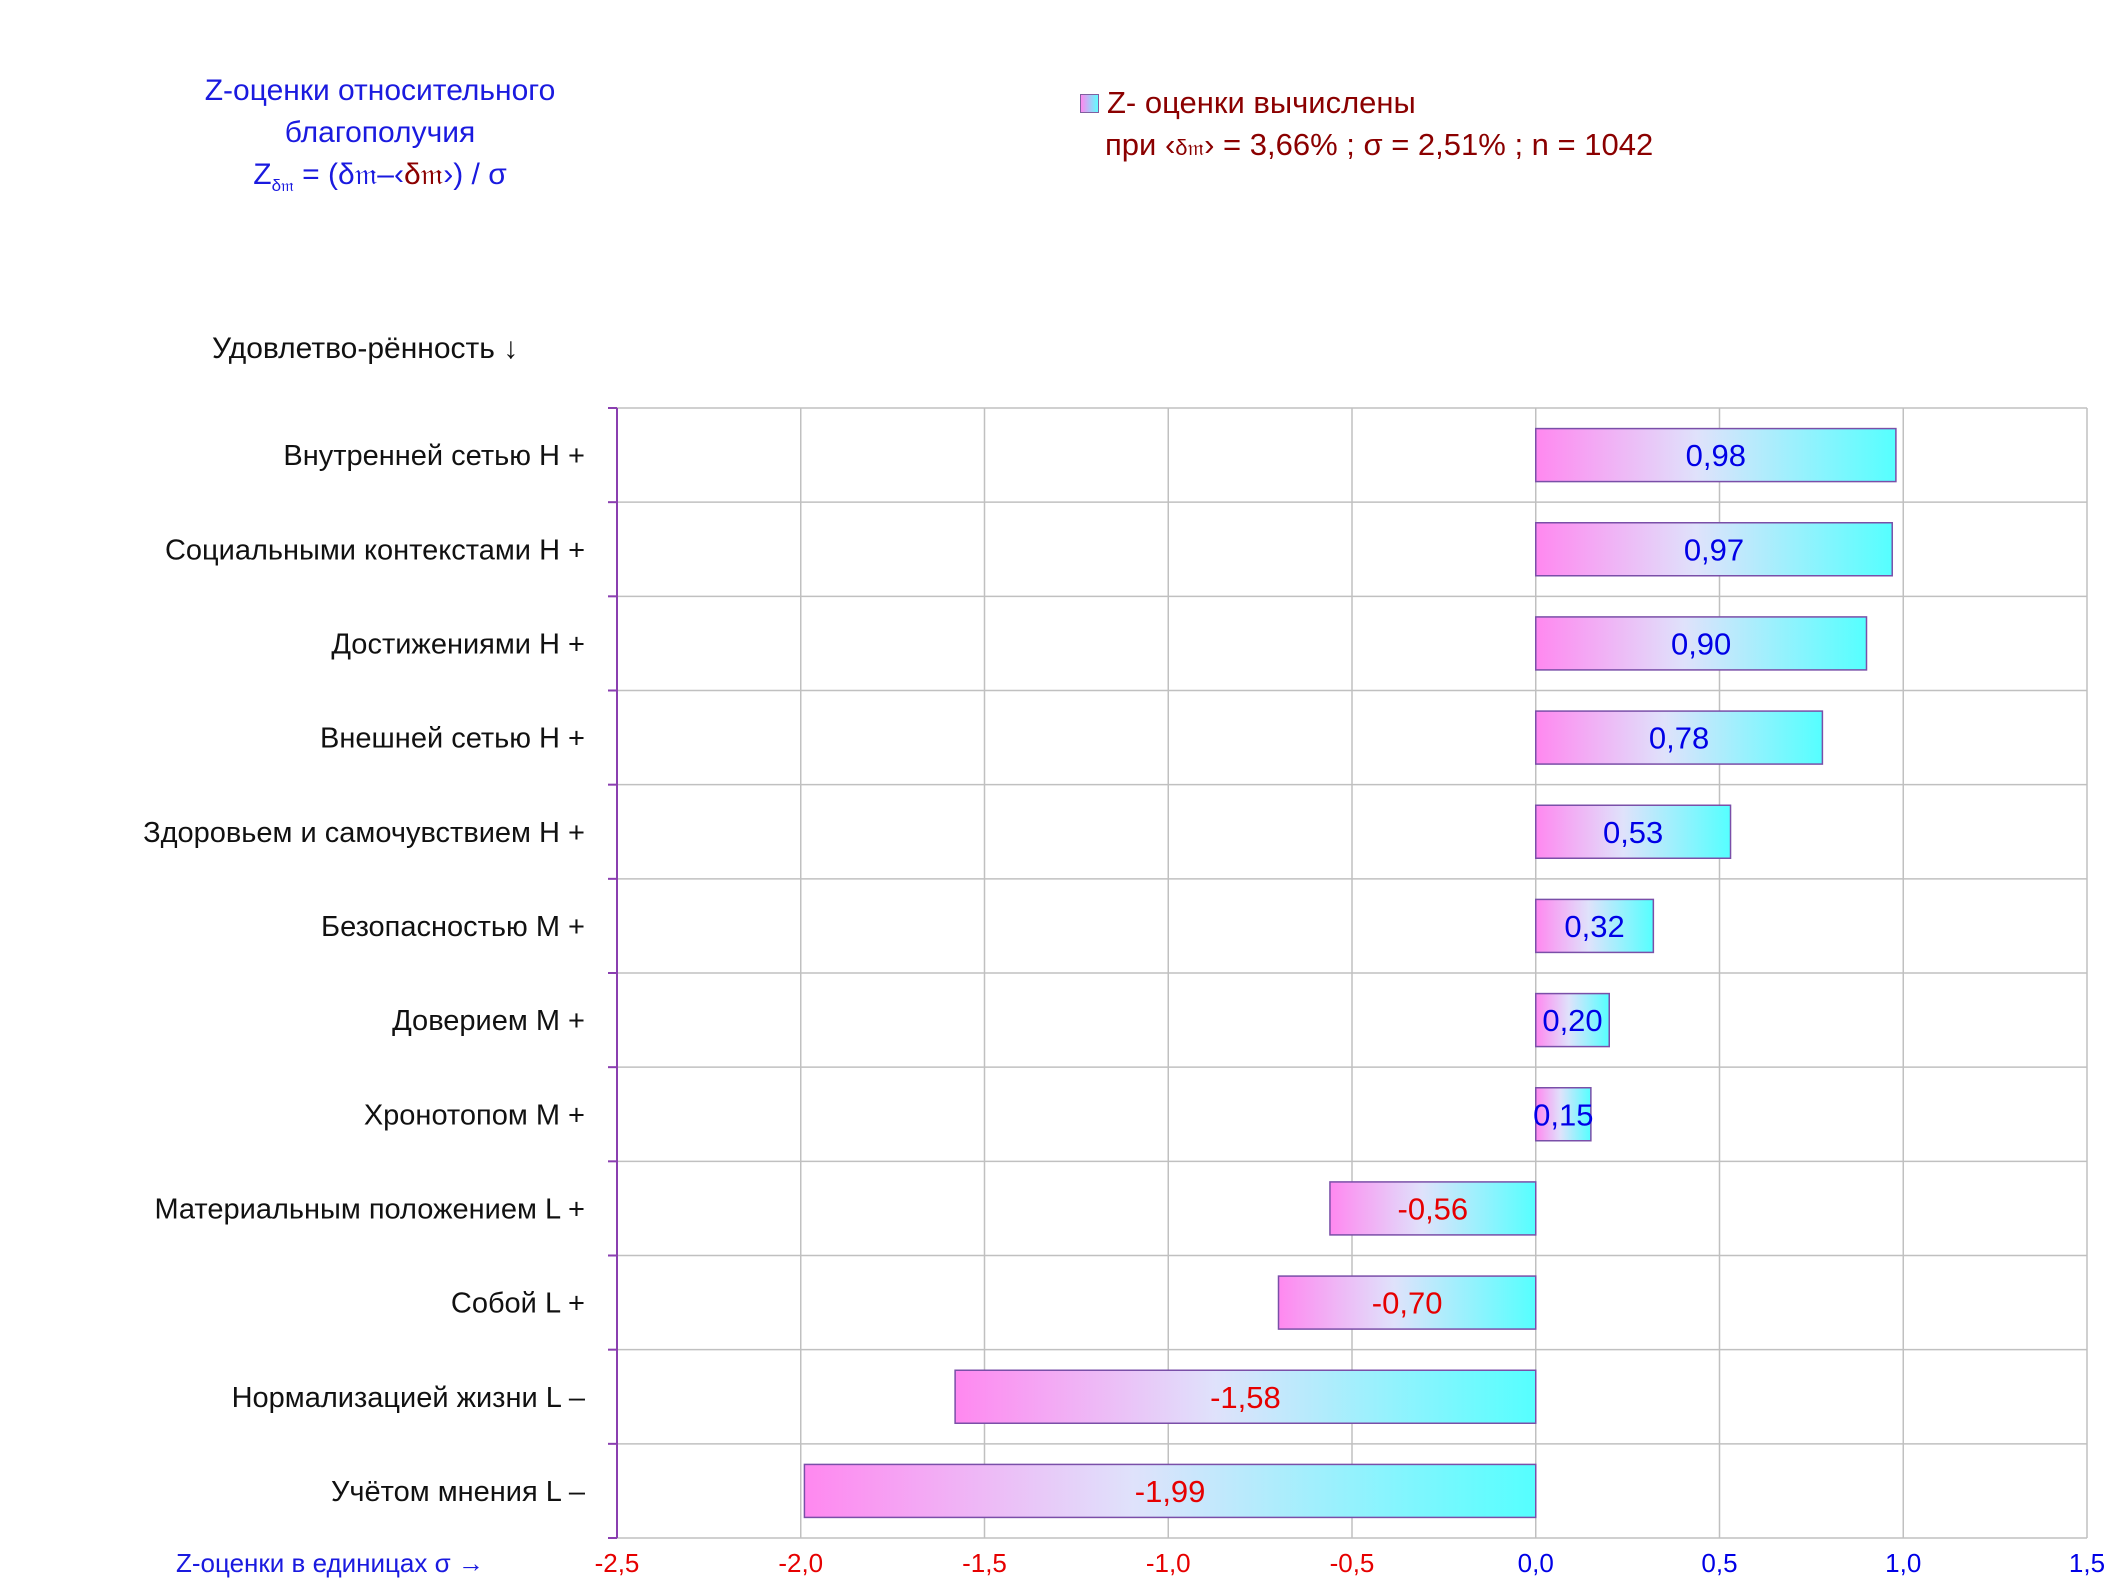  What do you see at coordinates (458, 644) in the screenshot?
I see `category-label: Достижениями H +` at bounding box center [458, 644].